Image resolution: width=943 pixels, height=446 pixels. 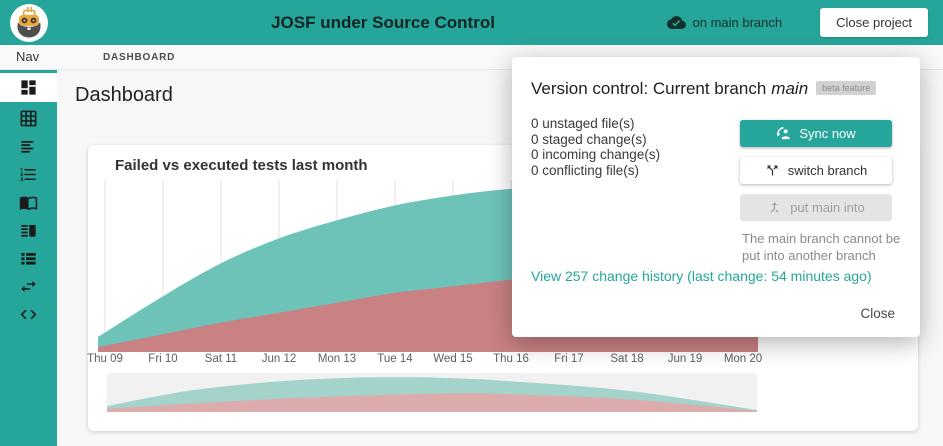 I want to click on sidebar-item-code, so click(x=28, y=314).